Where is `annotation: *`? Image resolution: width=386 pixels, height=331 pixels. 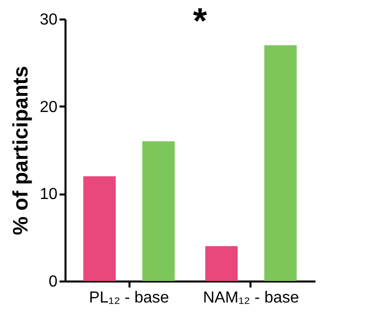
annotation: * is located at coordinates (200, 20).